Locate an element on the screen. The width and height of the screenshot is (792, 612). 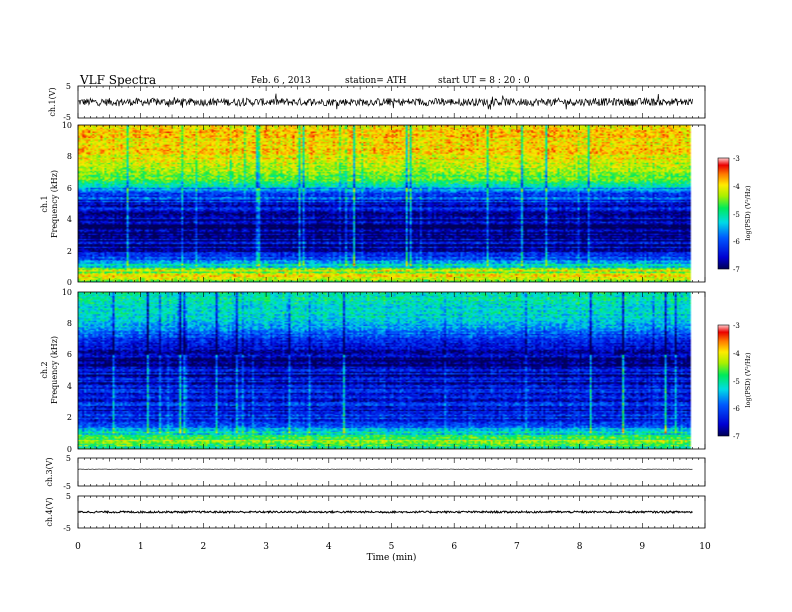
ch2-colorbar-tick-6: -6 is located at coordinates (736, 409).